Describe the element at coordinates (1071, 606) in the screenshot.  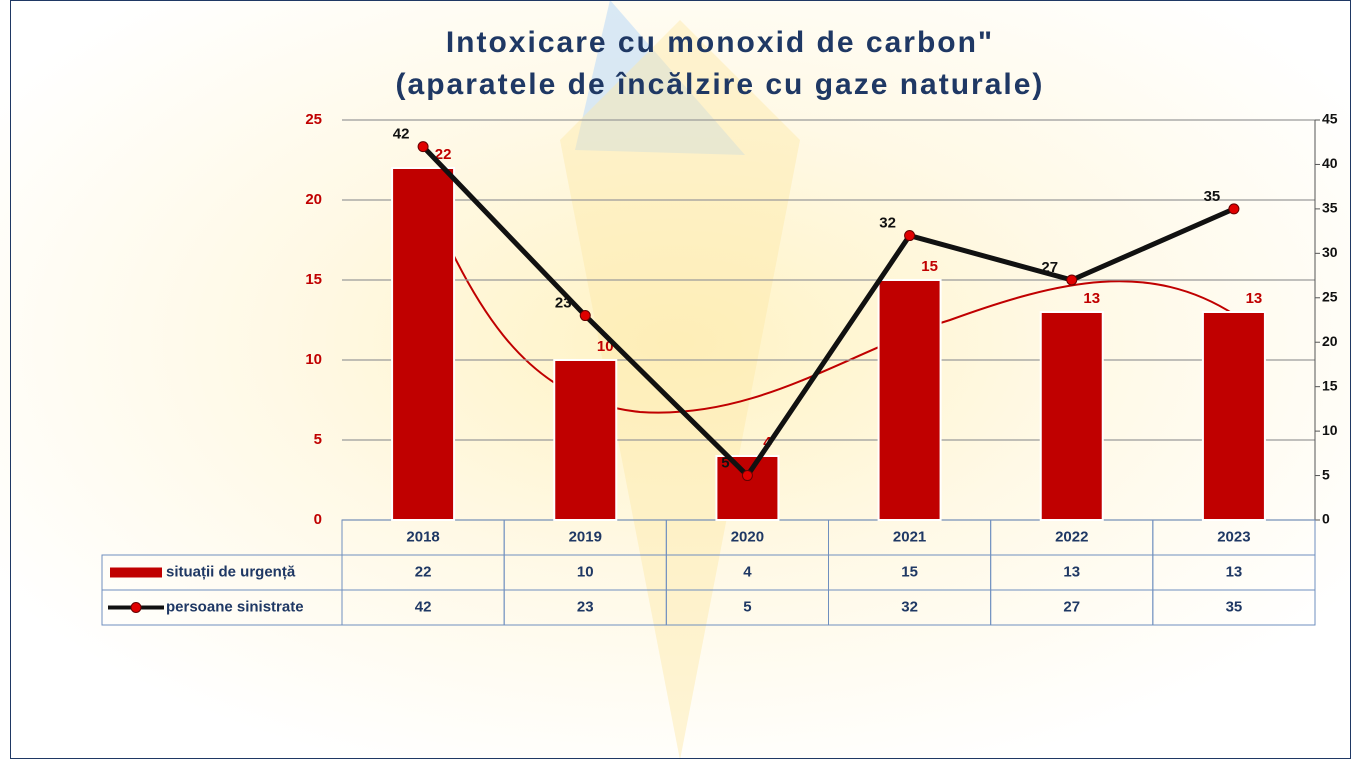
I see `table-value: 27` at that location.